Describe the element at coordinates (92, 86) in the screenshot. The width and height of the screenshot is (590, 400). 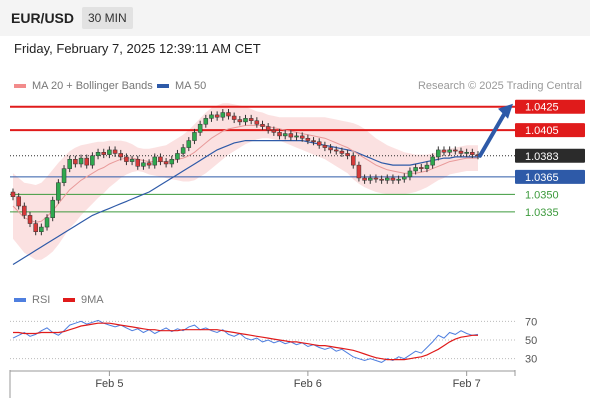
I see `bollinger-legend-label: MA 20 + Bollinger Bands` at that location.